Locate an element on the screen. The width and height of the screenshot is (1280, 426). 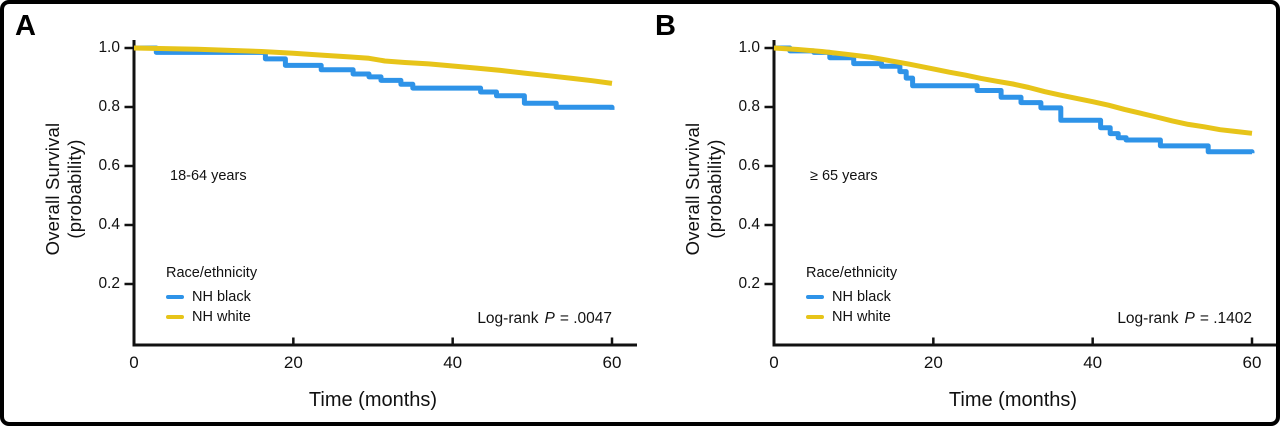
age-group-annotation: 18-64 years is located at coordinates (208, 176).